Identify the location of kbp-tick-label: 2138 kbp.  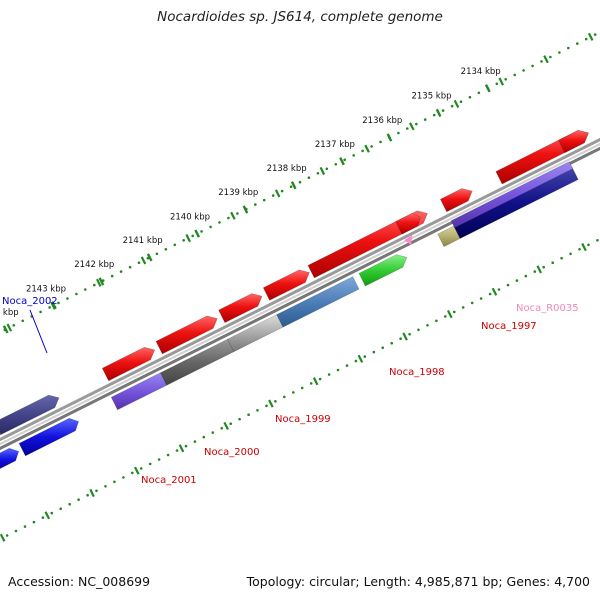
(287, 169).